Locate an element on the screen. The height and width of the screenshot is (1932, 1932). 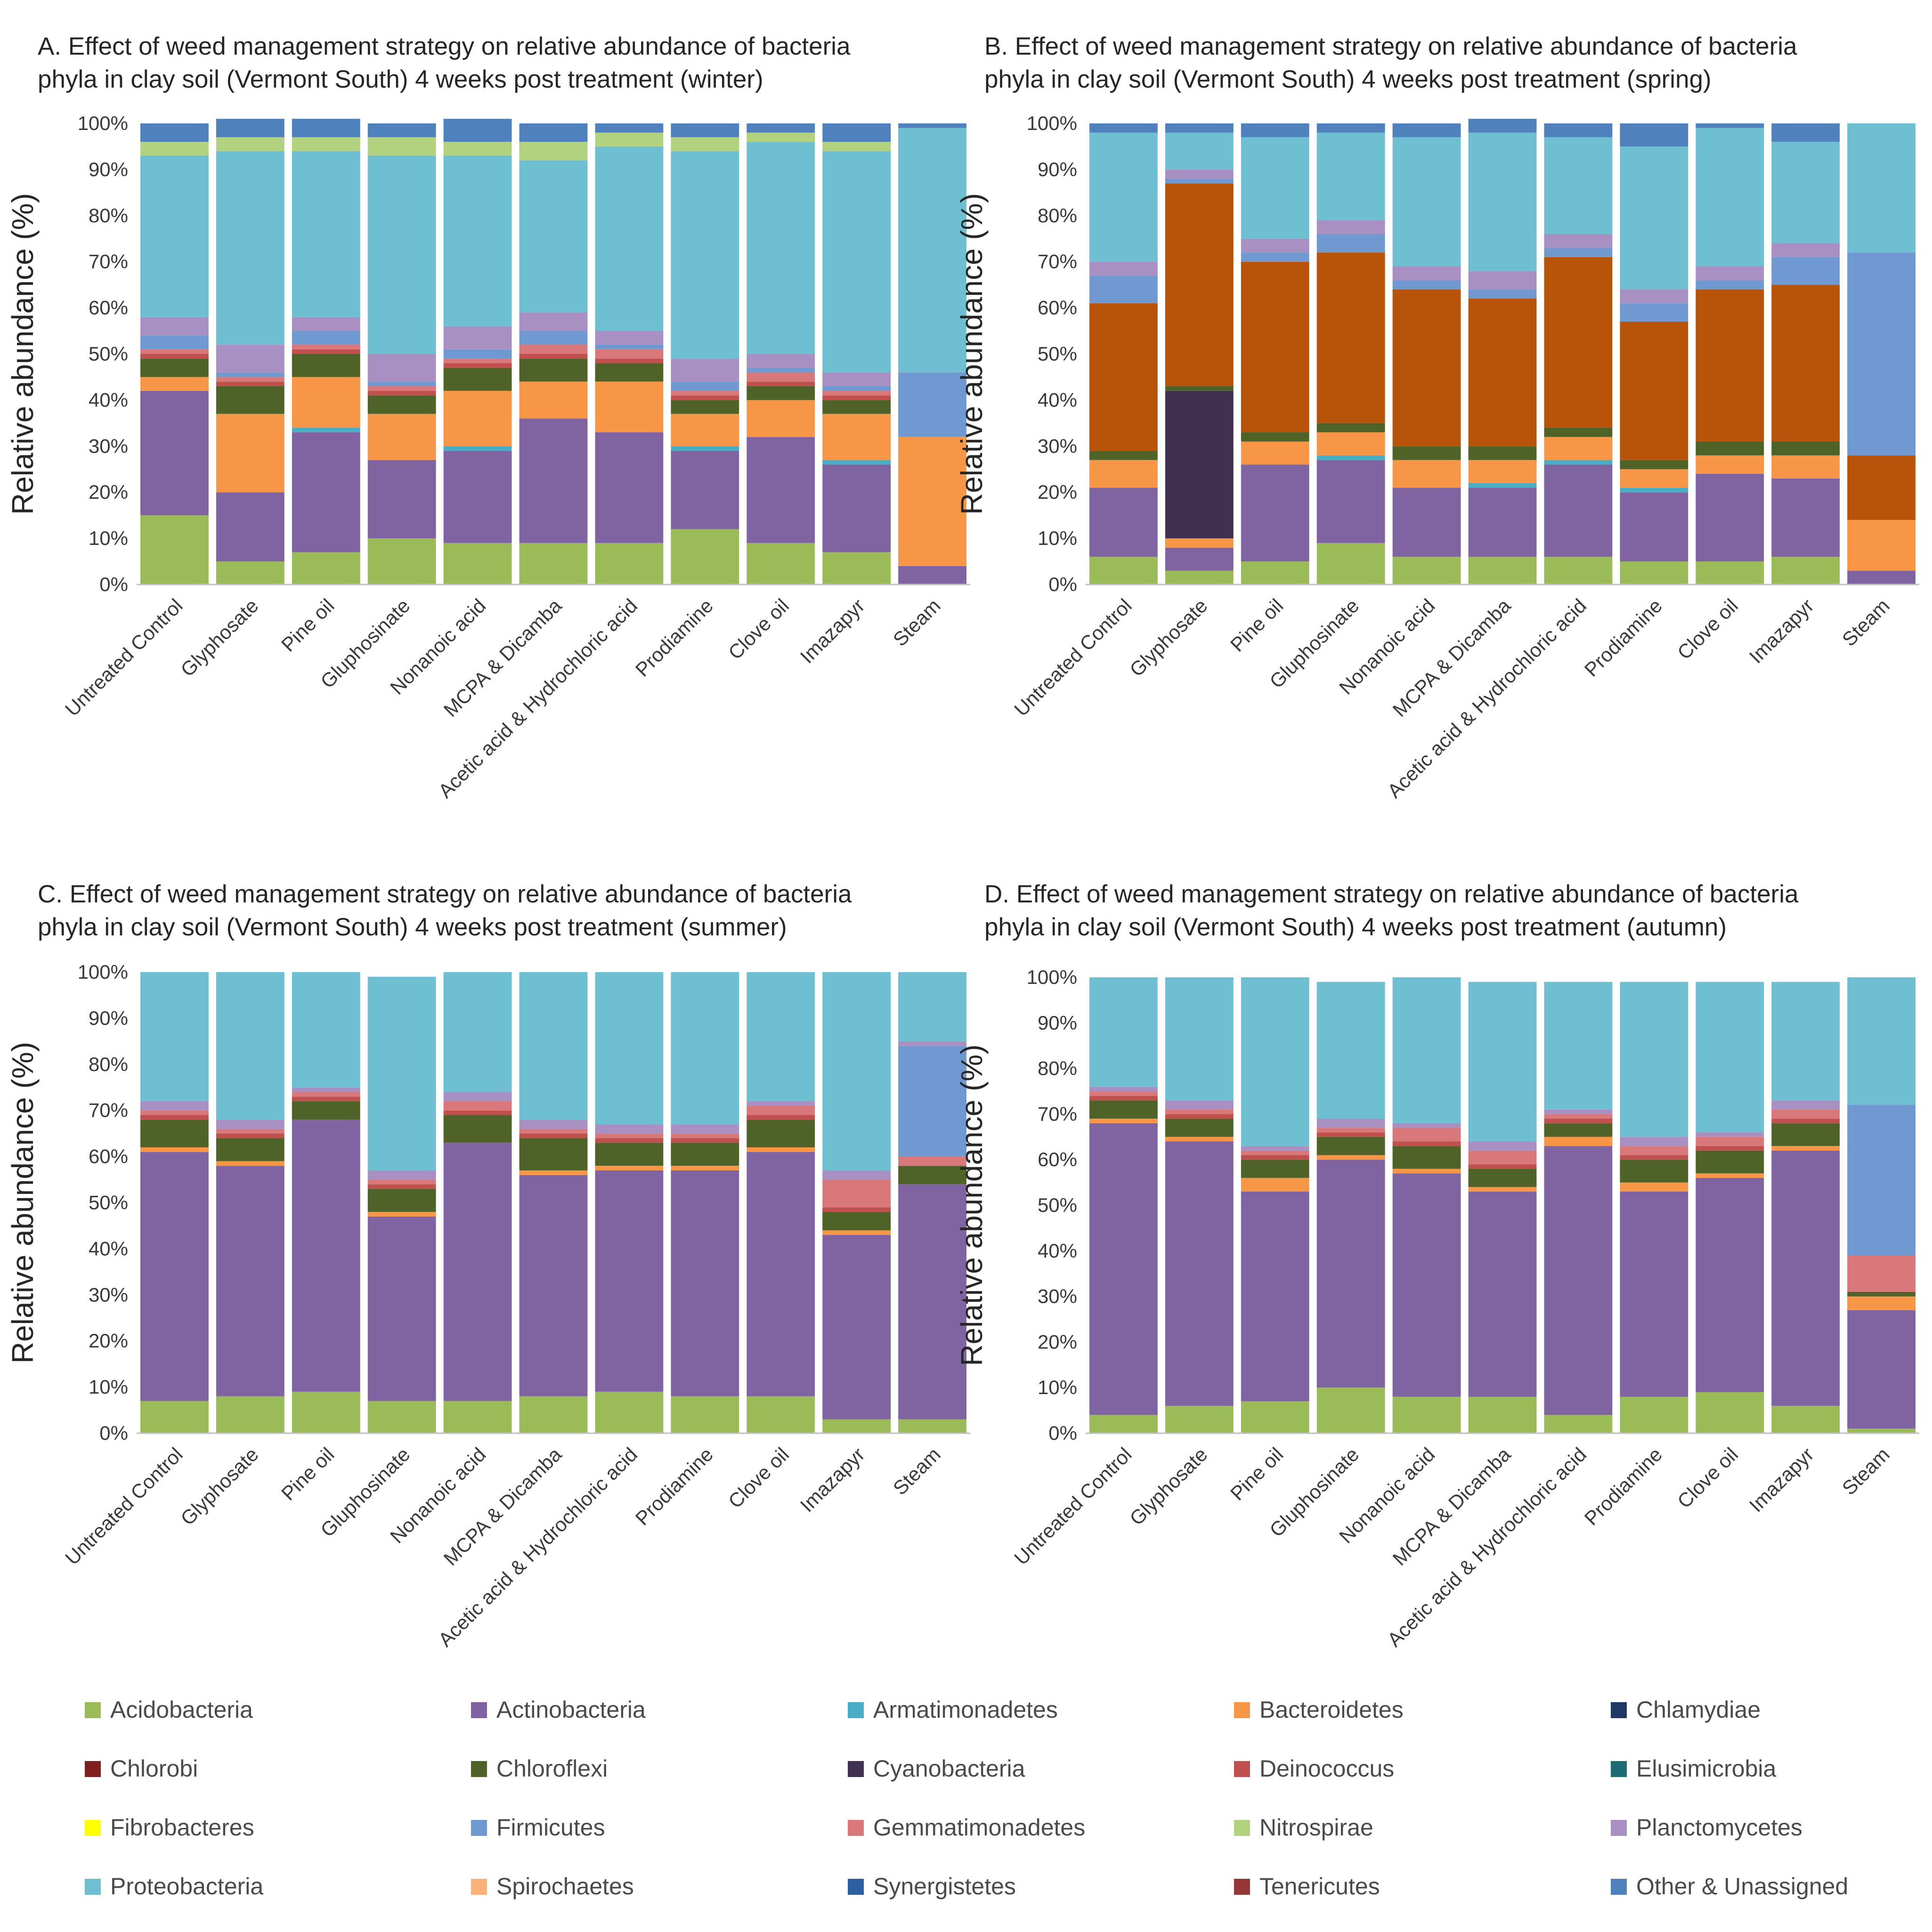
legend-label: Synergistetes is located at coordinates (945, 1886).